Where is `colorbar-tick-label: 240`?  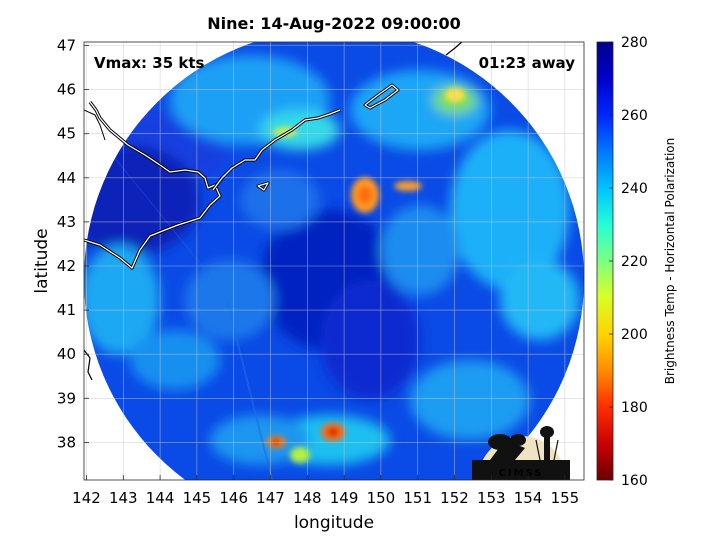
colorbar-tick-label: 240 is located at coordinates (634, 189).